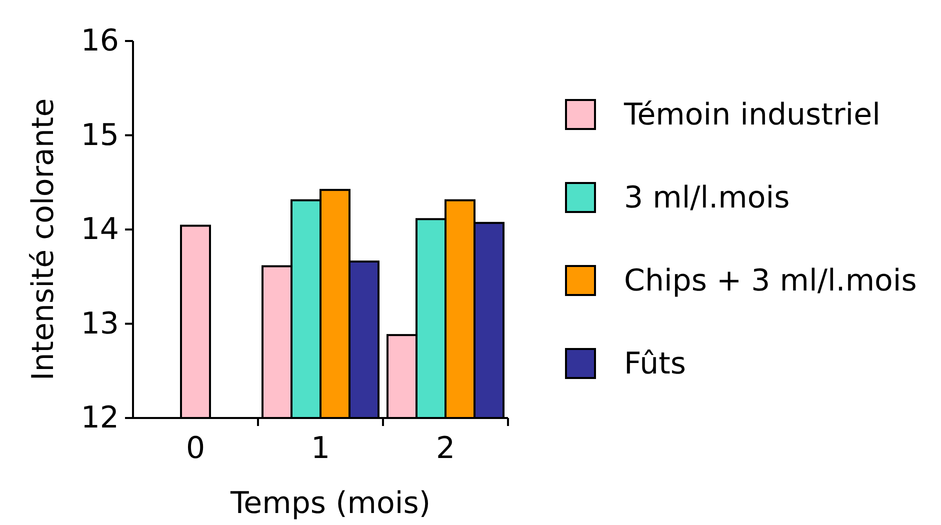 This screenshot has height=525, width=941. Describe the element at coordinates (99, 324) in the screenshot. I see `y-tick-label: 13` at that location.